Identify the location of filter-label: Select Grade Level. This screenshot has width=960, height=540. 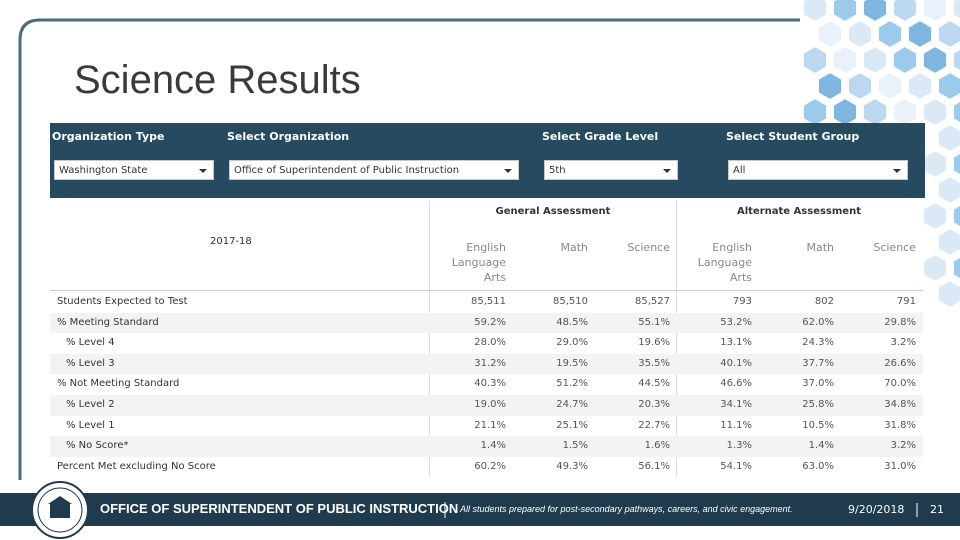
(600, 136).